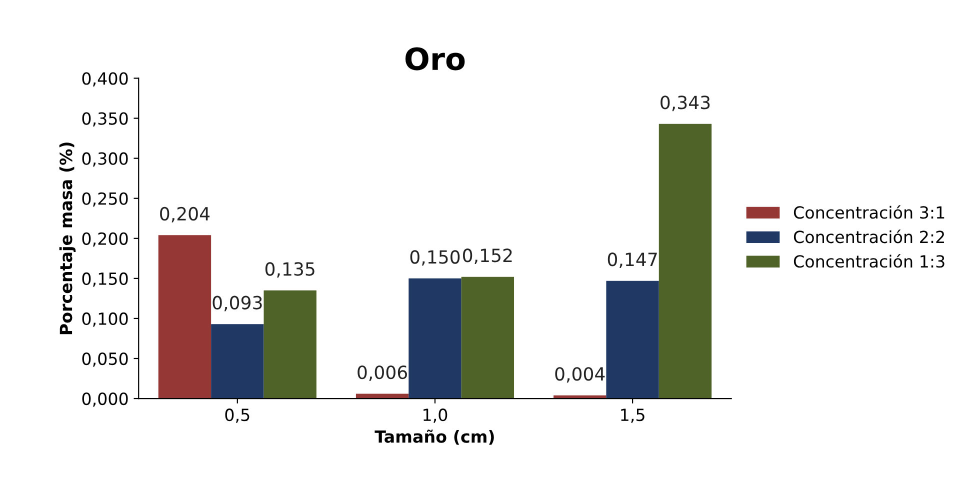 The width and height of the screenshot is (956, 489). What do you see at coordinates (869, 237) in the screenshot?
I see `legend-label: Concentración 2:2` at bounding box center [869, 237].